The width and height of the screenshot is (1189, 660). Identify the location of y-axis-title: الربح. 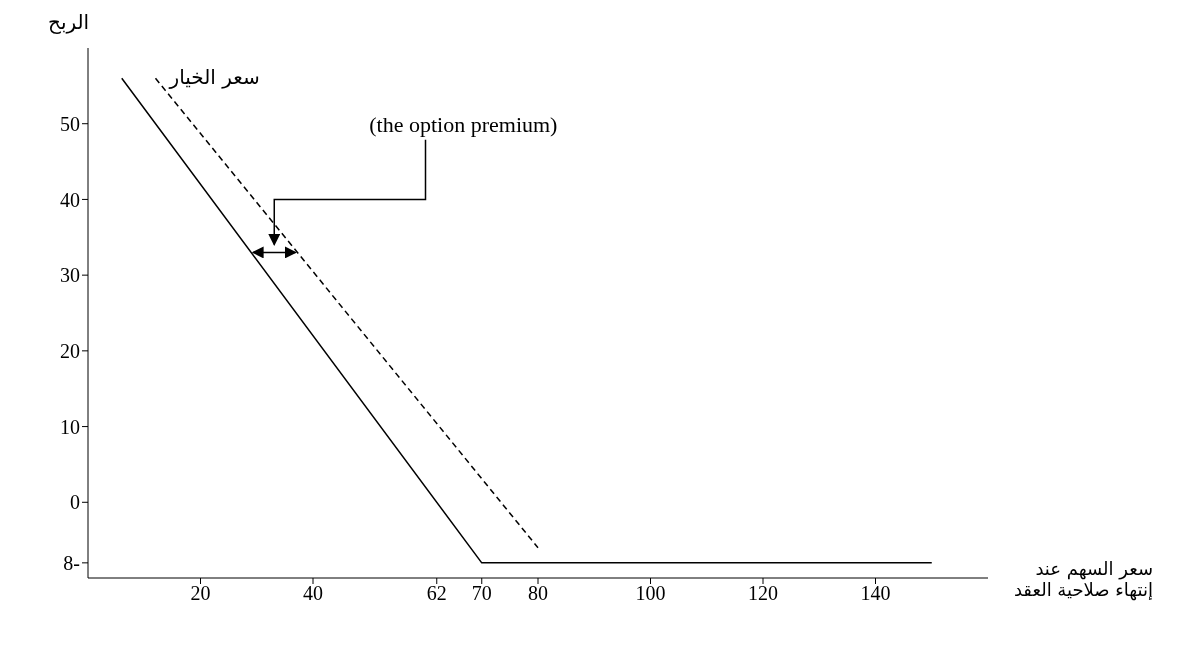
(69, 22).